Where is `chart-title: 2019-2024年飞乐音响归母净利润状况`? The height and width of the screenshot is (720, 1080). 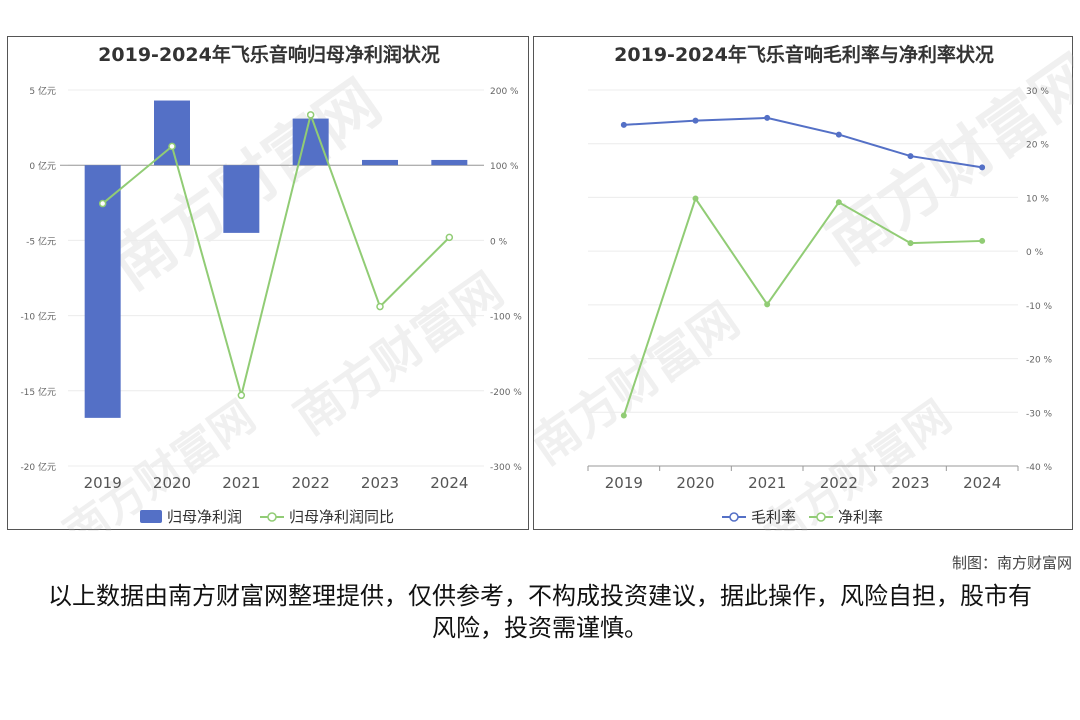
chart-title: 2019-2024年飞乐音响归母净利润状况 is located at coordinates (269, 54).